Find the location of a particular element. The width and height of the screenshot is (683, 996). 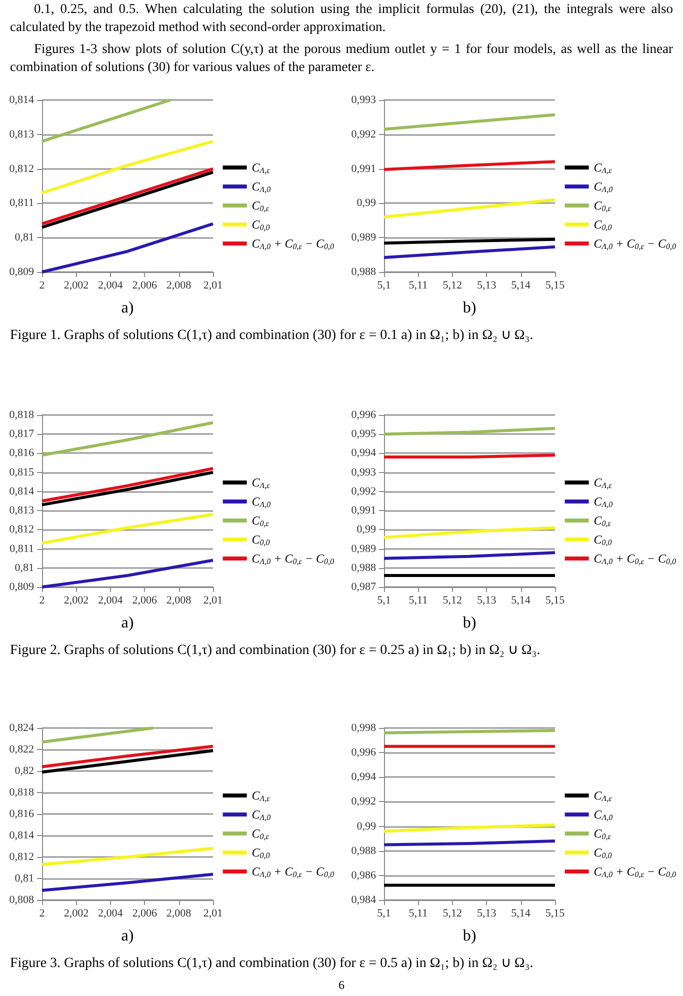

y-tick-label: 0,987 is located at coordinates (363, 587).